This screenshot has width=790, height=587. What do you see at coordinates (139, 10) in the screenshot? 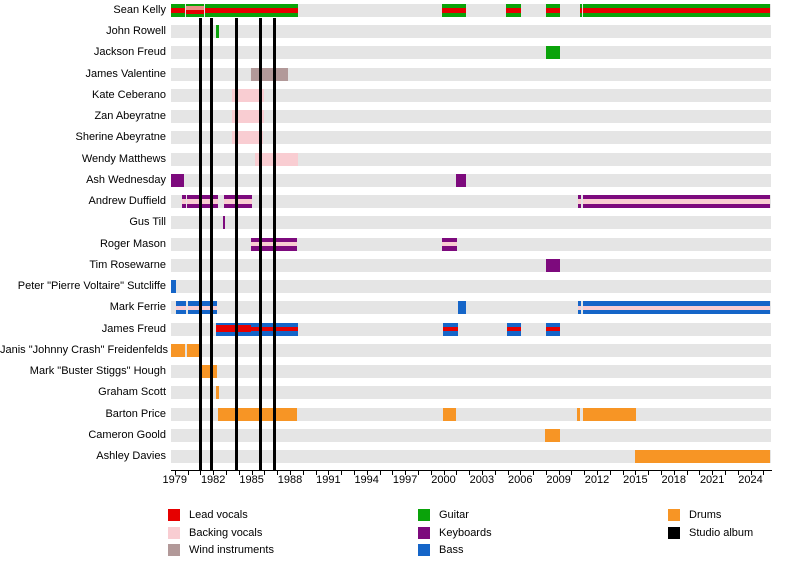
I see `member-label: Sean Kelly` at bounding box center [139, 10].